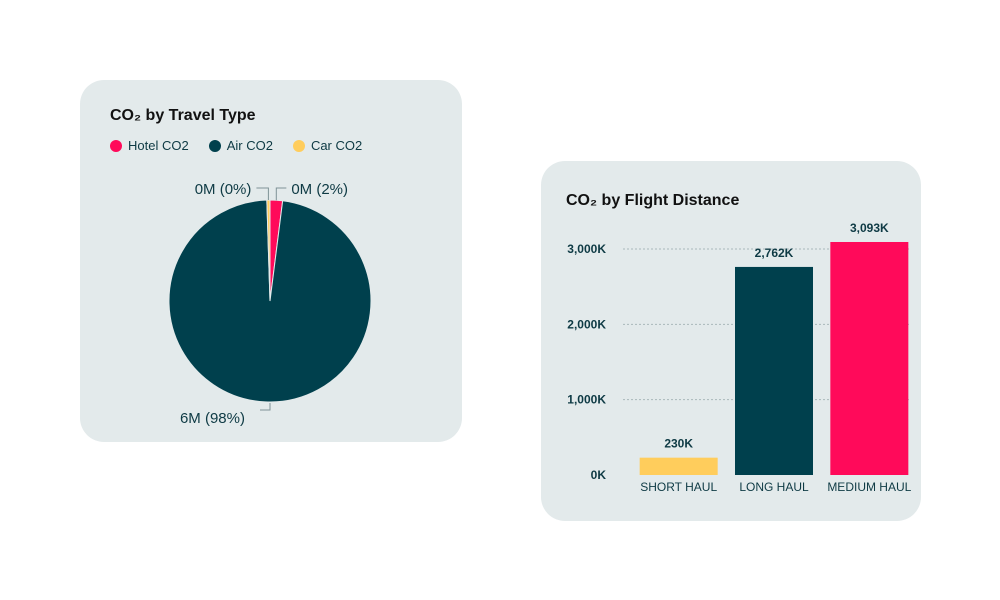 This screenshot has height=600, width=1000. I want to click on pie-leader-line-car, so click(262, 193).